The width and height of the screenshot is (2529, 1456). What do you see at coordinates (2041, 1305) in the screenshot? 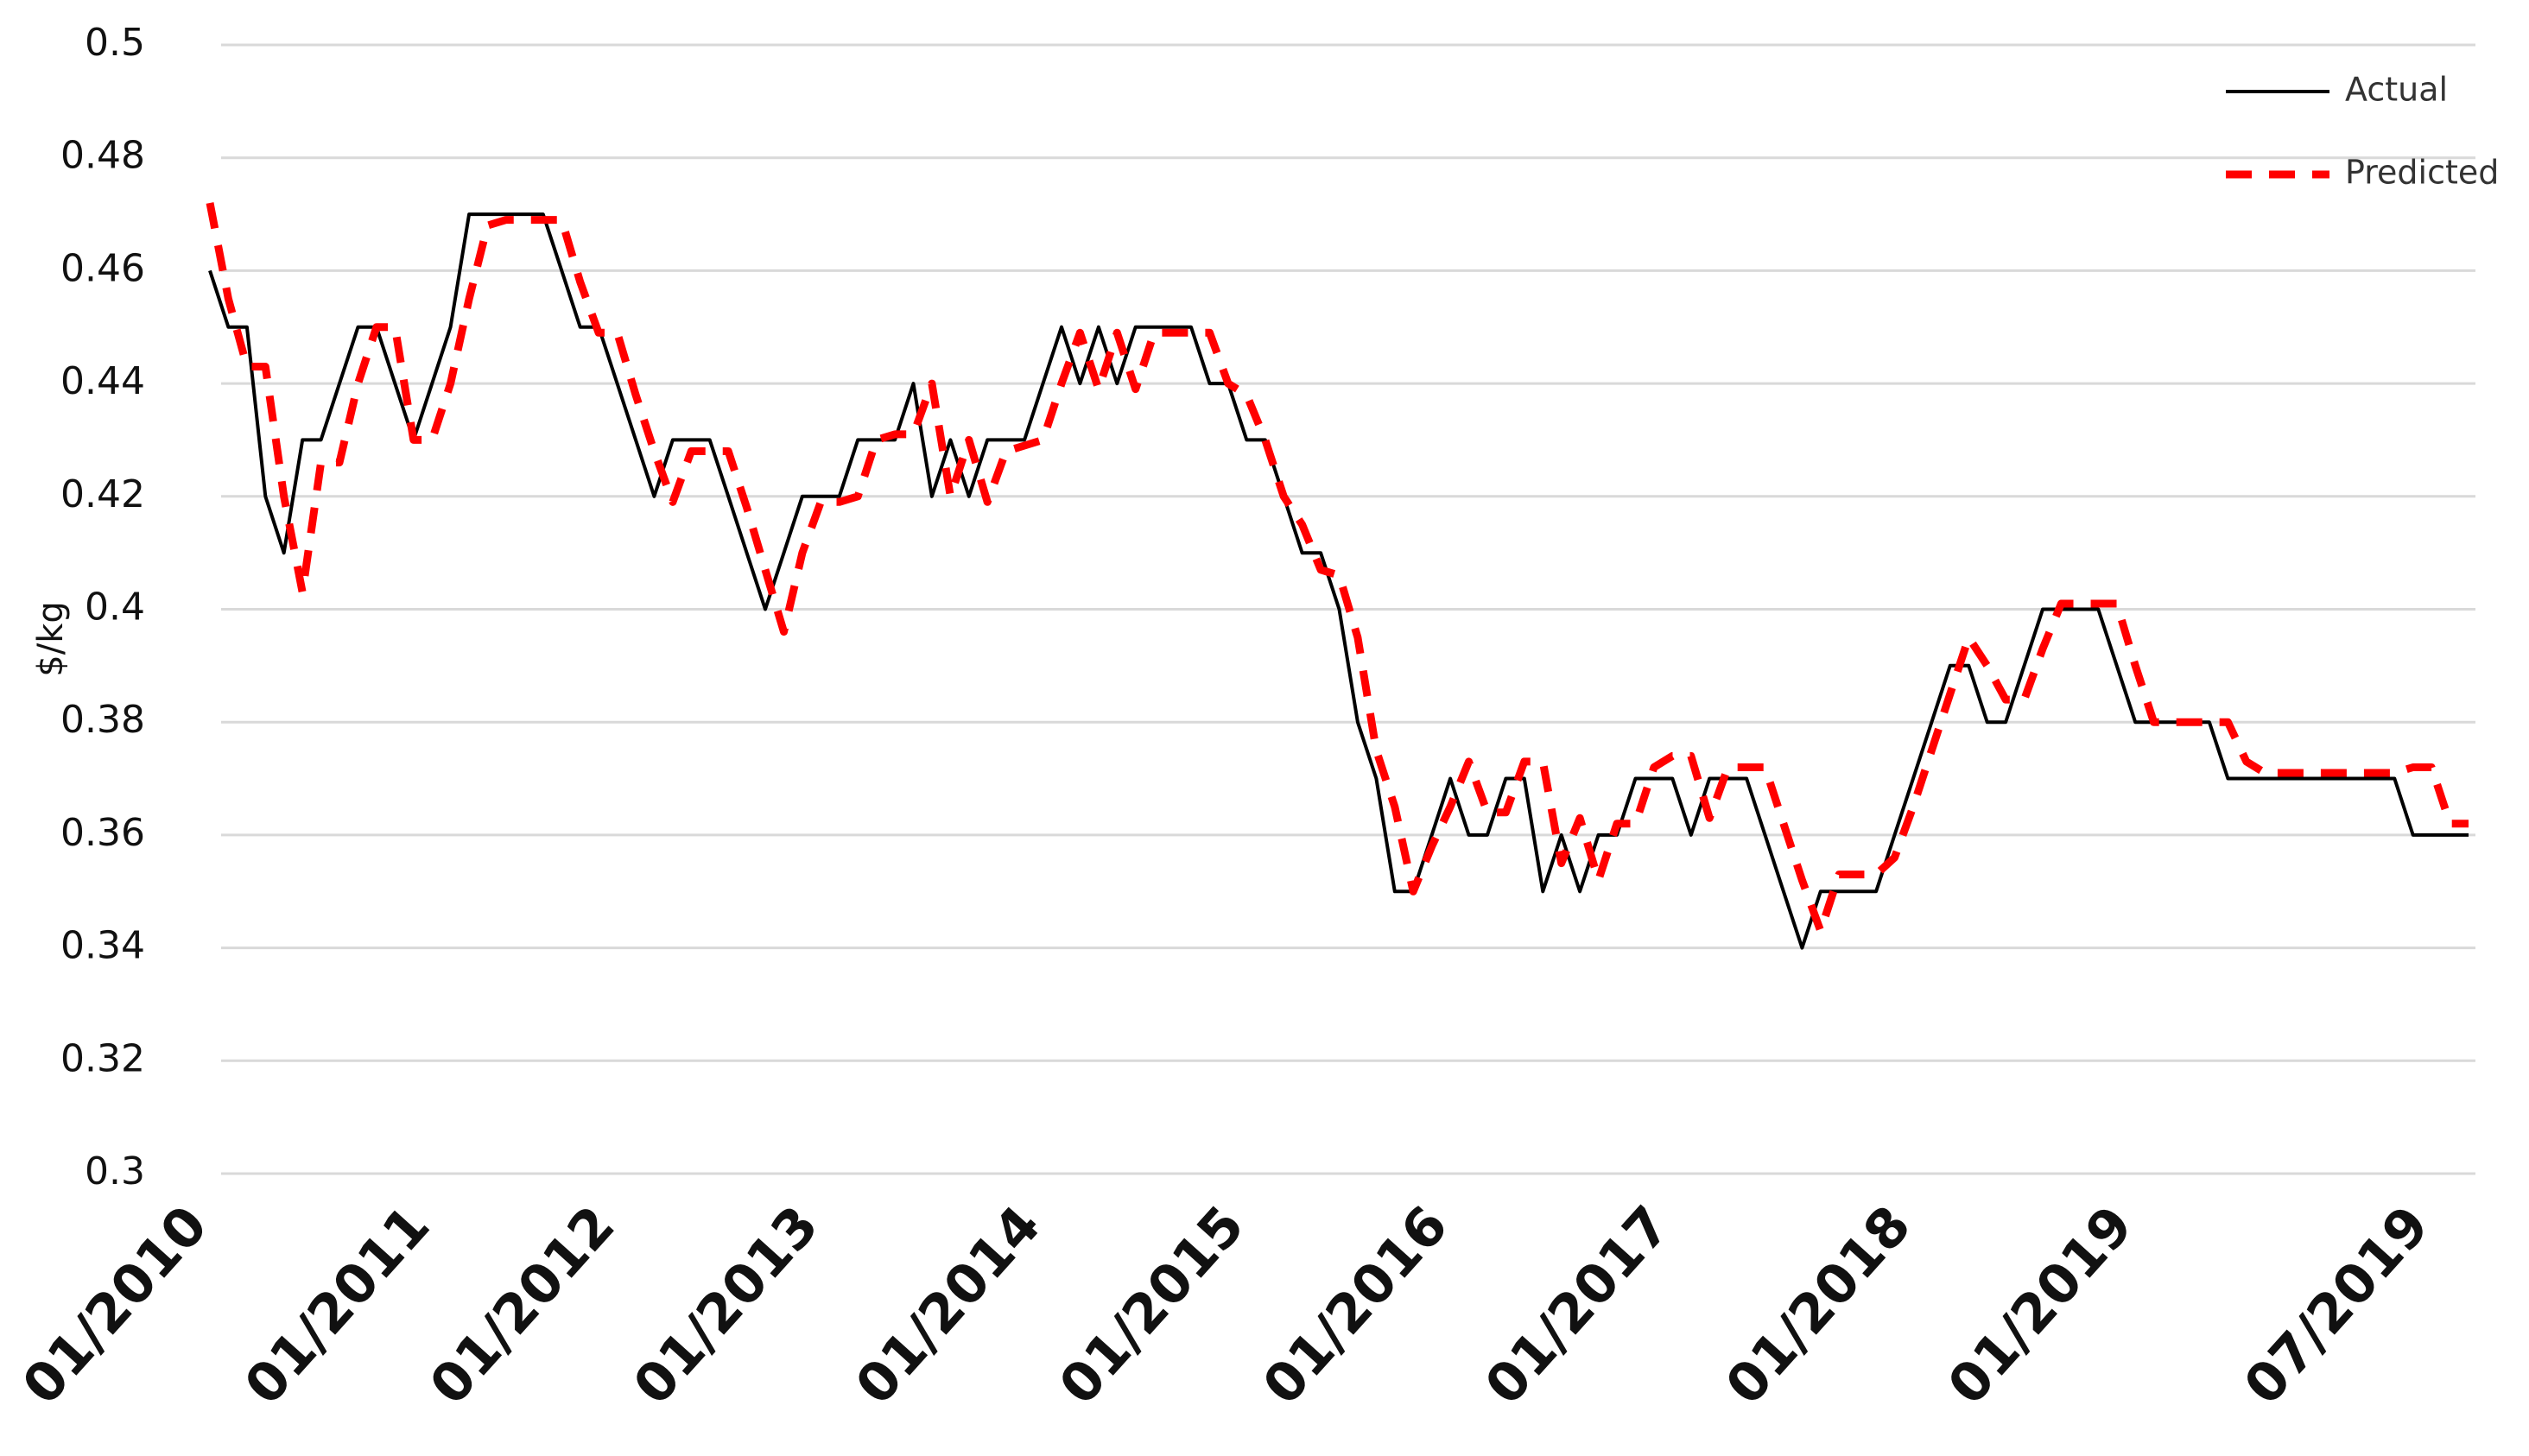
I see `x-tick-label: 01/2019` at bounding box center [2041, 1305].